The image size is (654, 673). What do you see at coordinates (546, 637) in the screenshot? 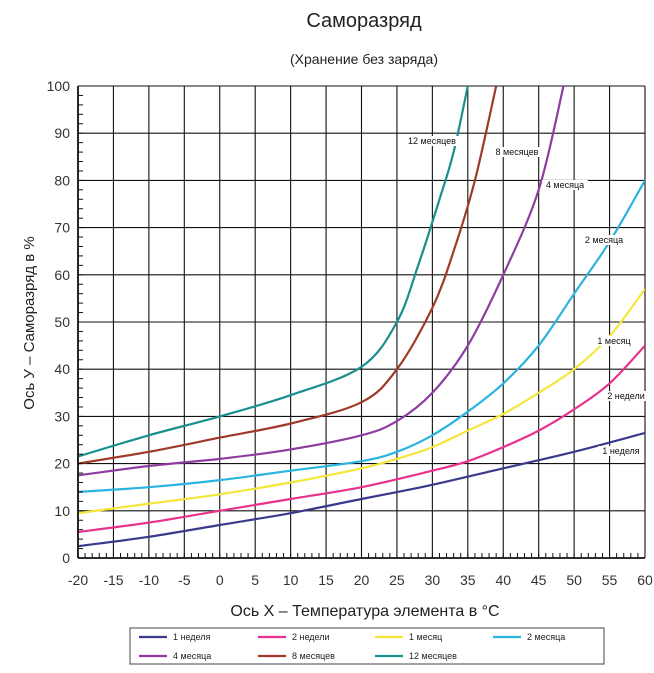
I see `legend-label-4: 2 месяца` at bounding box center [546, 637].